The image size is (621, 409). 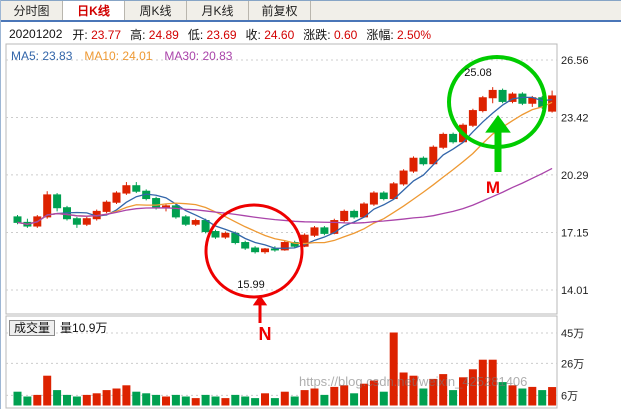 I want to click on volume-axis-labels: 45万 26万 6万, so click(x=572, y=365).